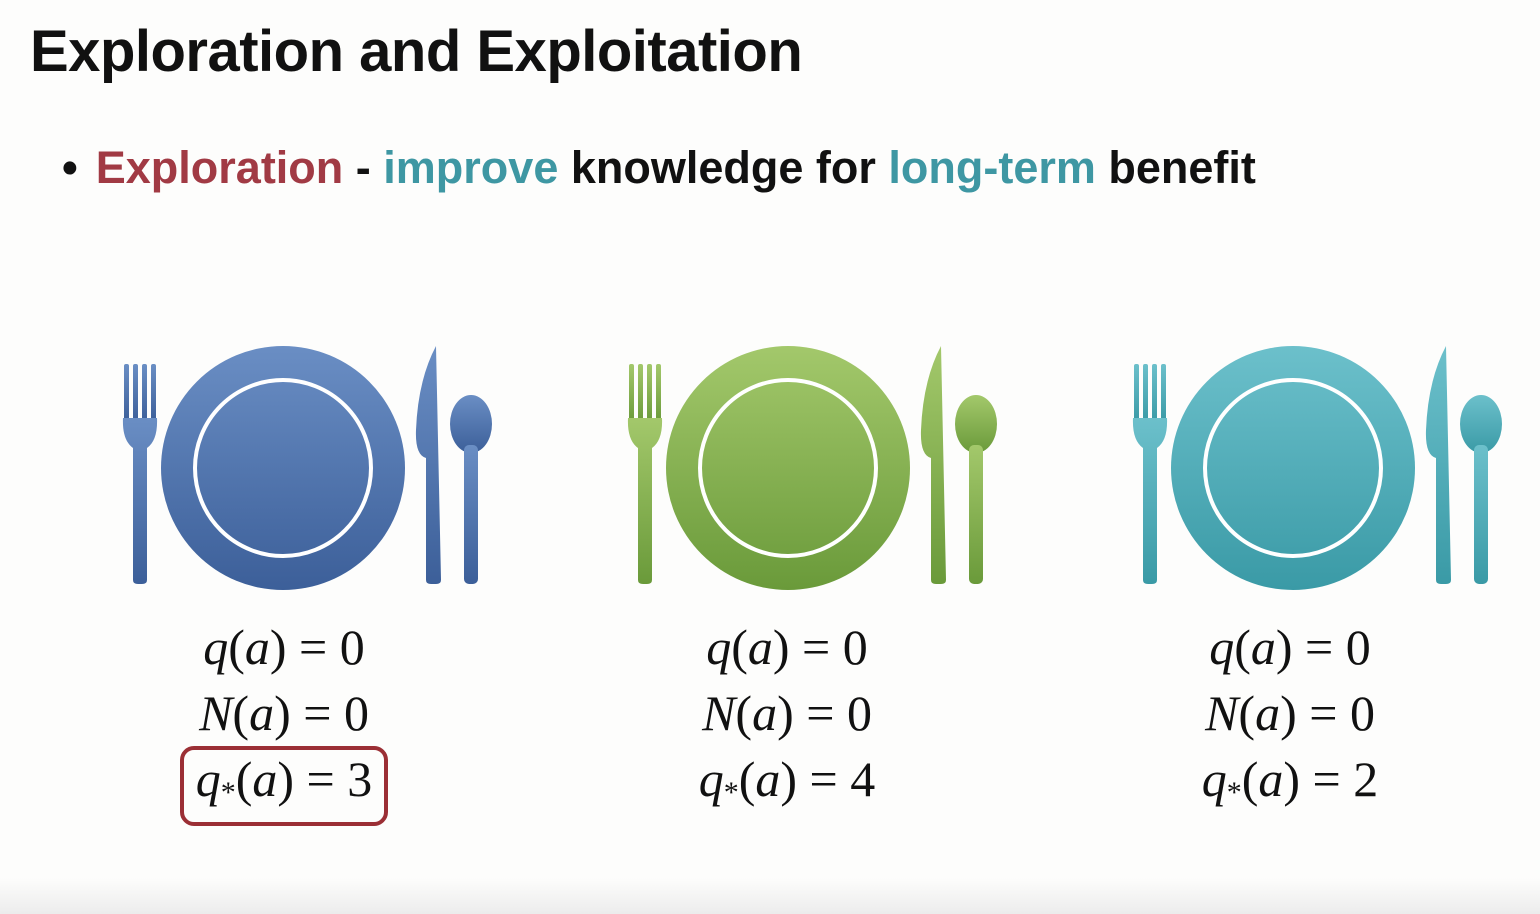  I want to click on bottom-fade, so click(770, 896).